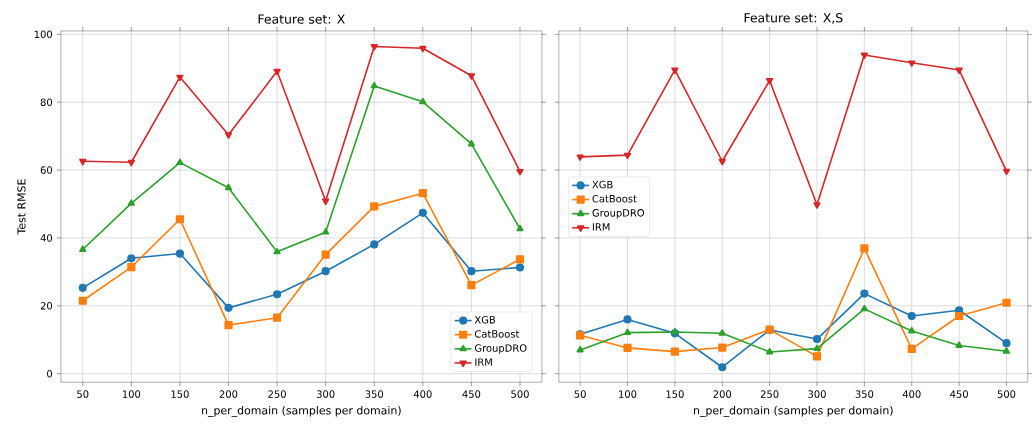 This screenshot has width=1032, height=428. Describe the element at coordinates (46, 102) in the screenshot. I see `y-tick-label: 80` at that location.